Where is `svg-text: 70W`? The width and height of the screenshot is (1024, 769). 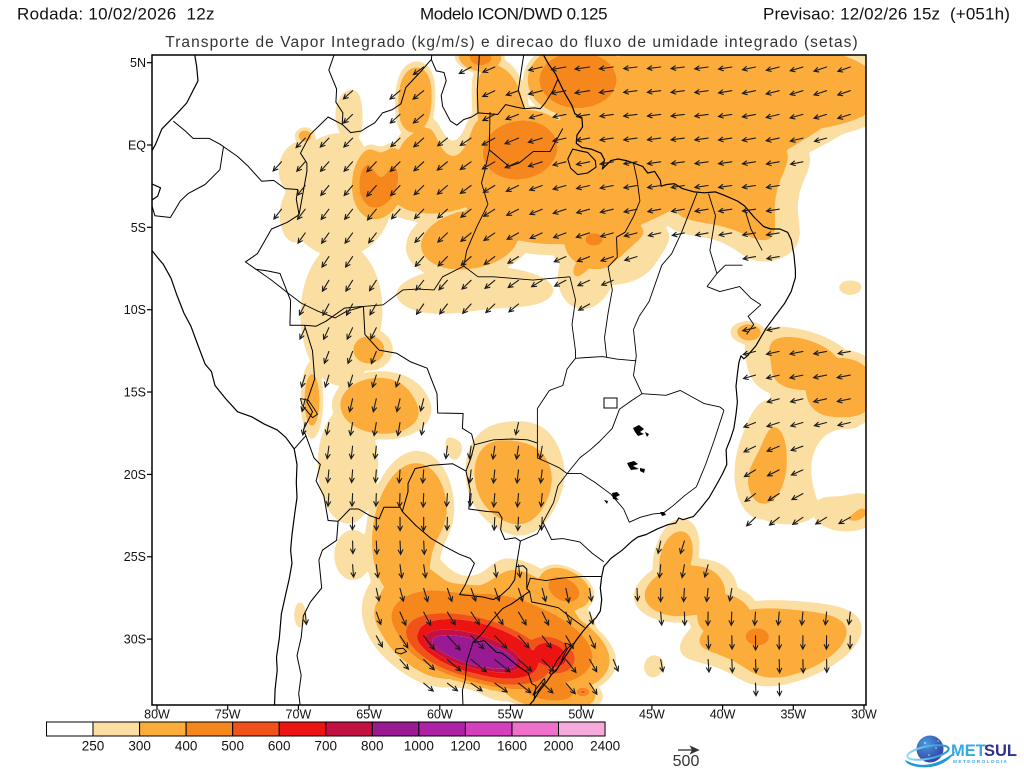
svg-text: 70W is located at coordinates (299, 715).